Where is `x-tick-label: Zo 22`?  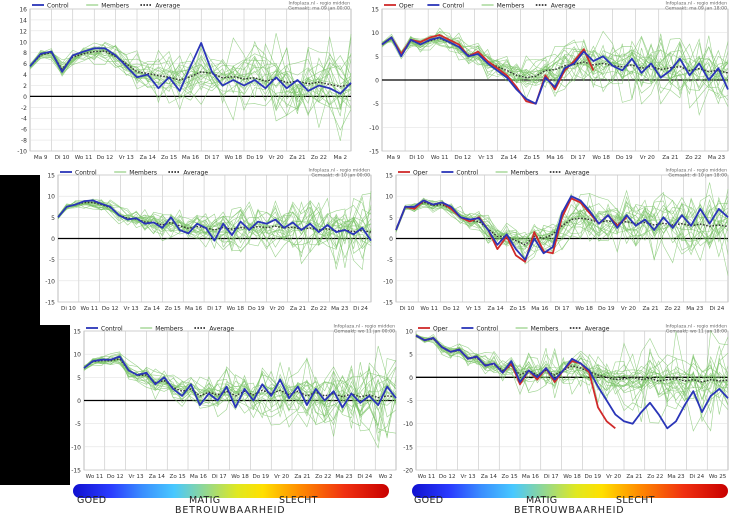
x-tick-label: Zo 22 is located at coordinates (319, 158).